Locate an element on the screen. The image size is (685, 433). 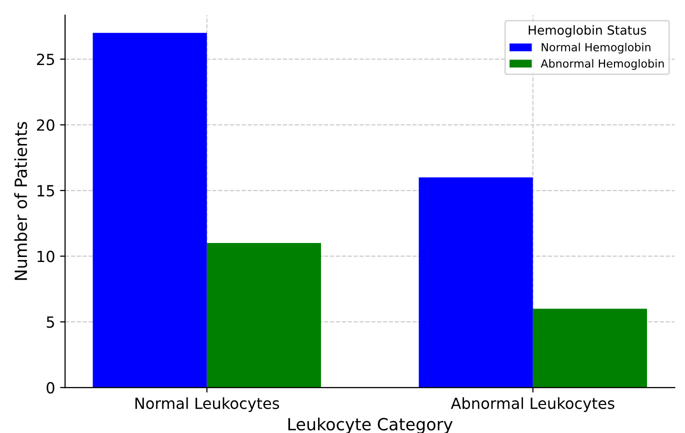
legend-title: Hemoglobin Status is located at coordinates (587, 31).